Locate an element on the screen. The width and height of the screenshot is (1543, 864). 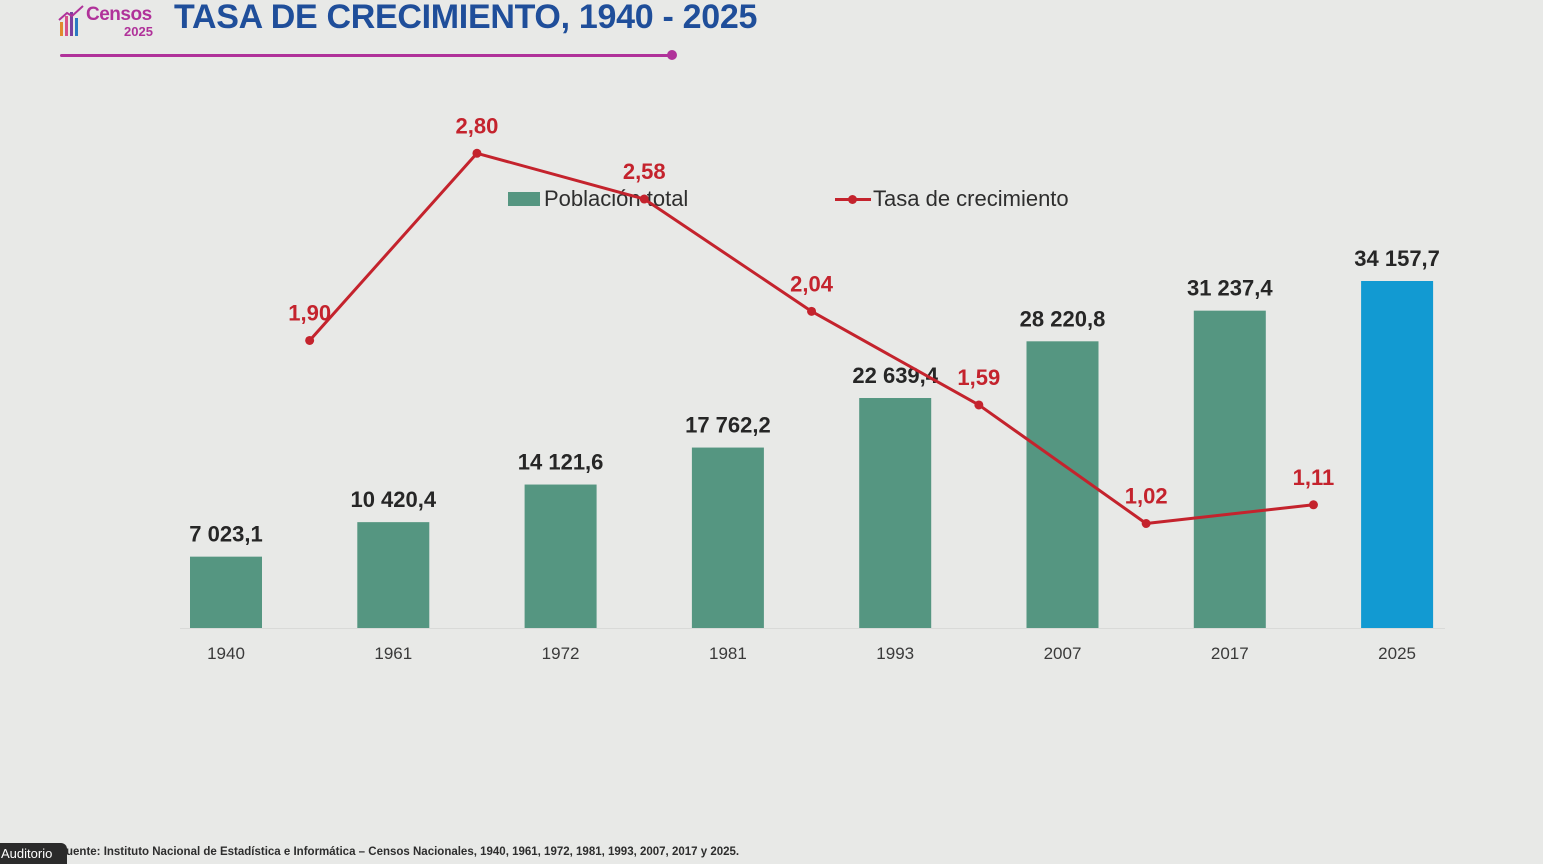
bar-value-label-1940: 7 023,1 is located at coordinates (225, 534).